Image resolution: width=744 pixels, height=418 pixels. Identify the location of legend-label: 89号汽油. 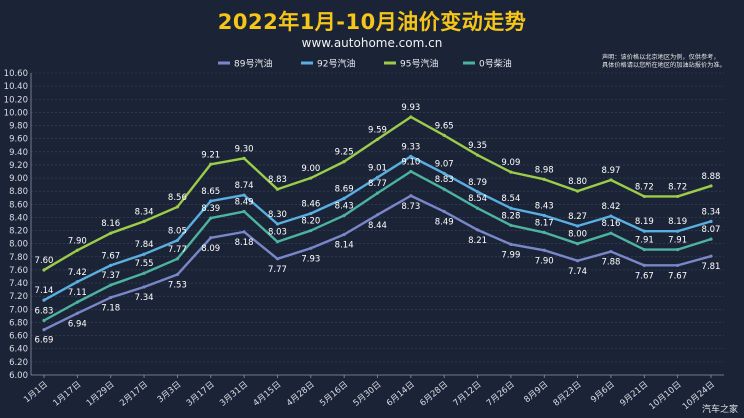
(253, 64).